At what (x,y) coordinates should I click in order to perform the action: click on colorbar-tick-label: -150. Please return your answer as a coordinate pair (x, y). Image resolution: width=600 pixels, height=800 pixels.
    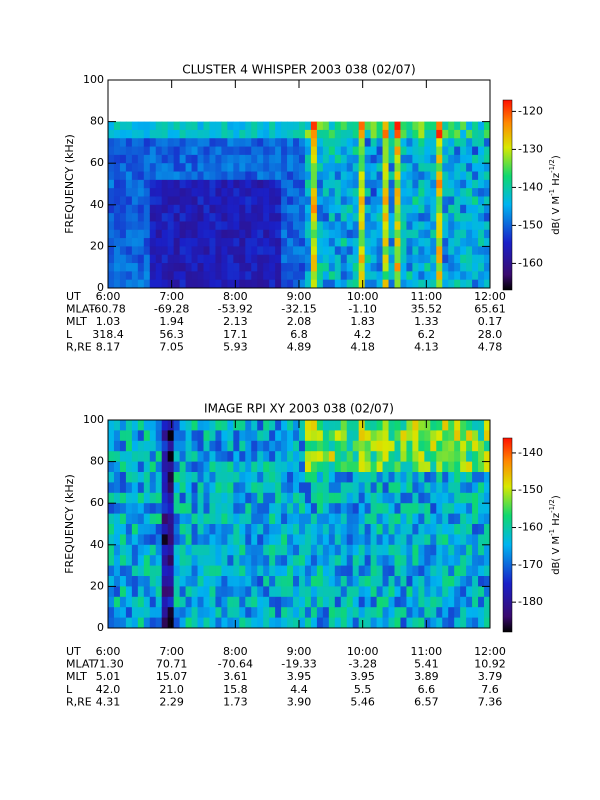
    Looking at the image, I should click on (530, 489).